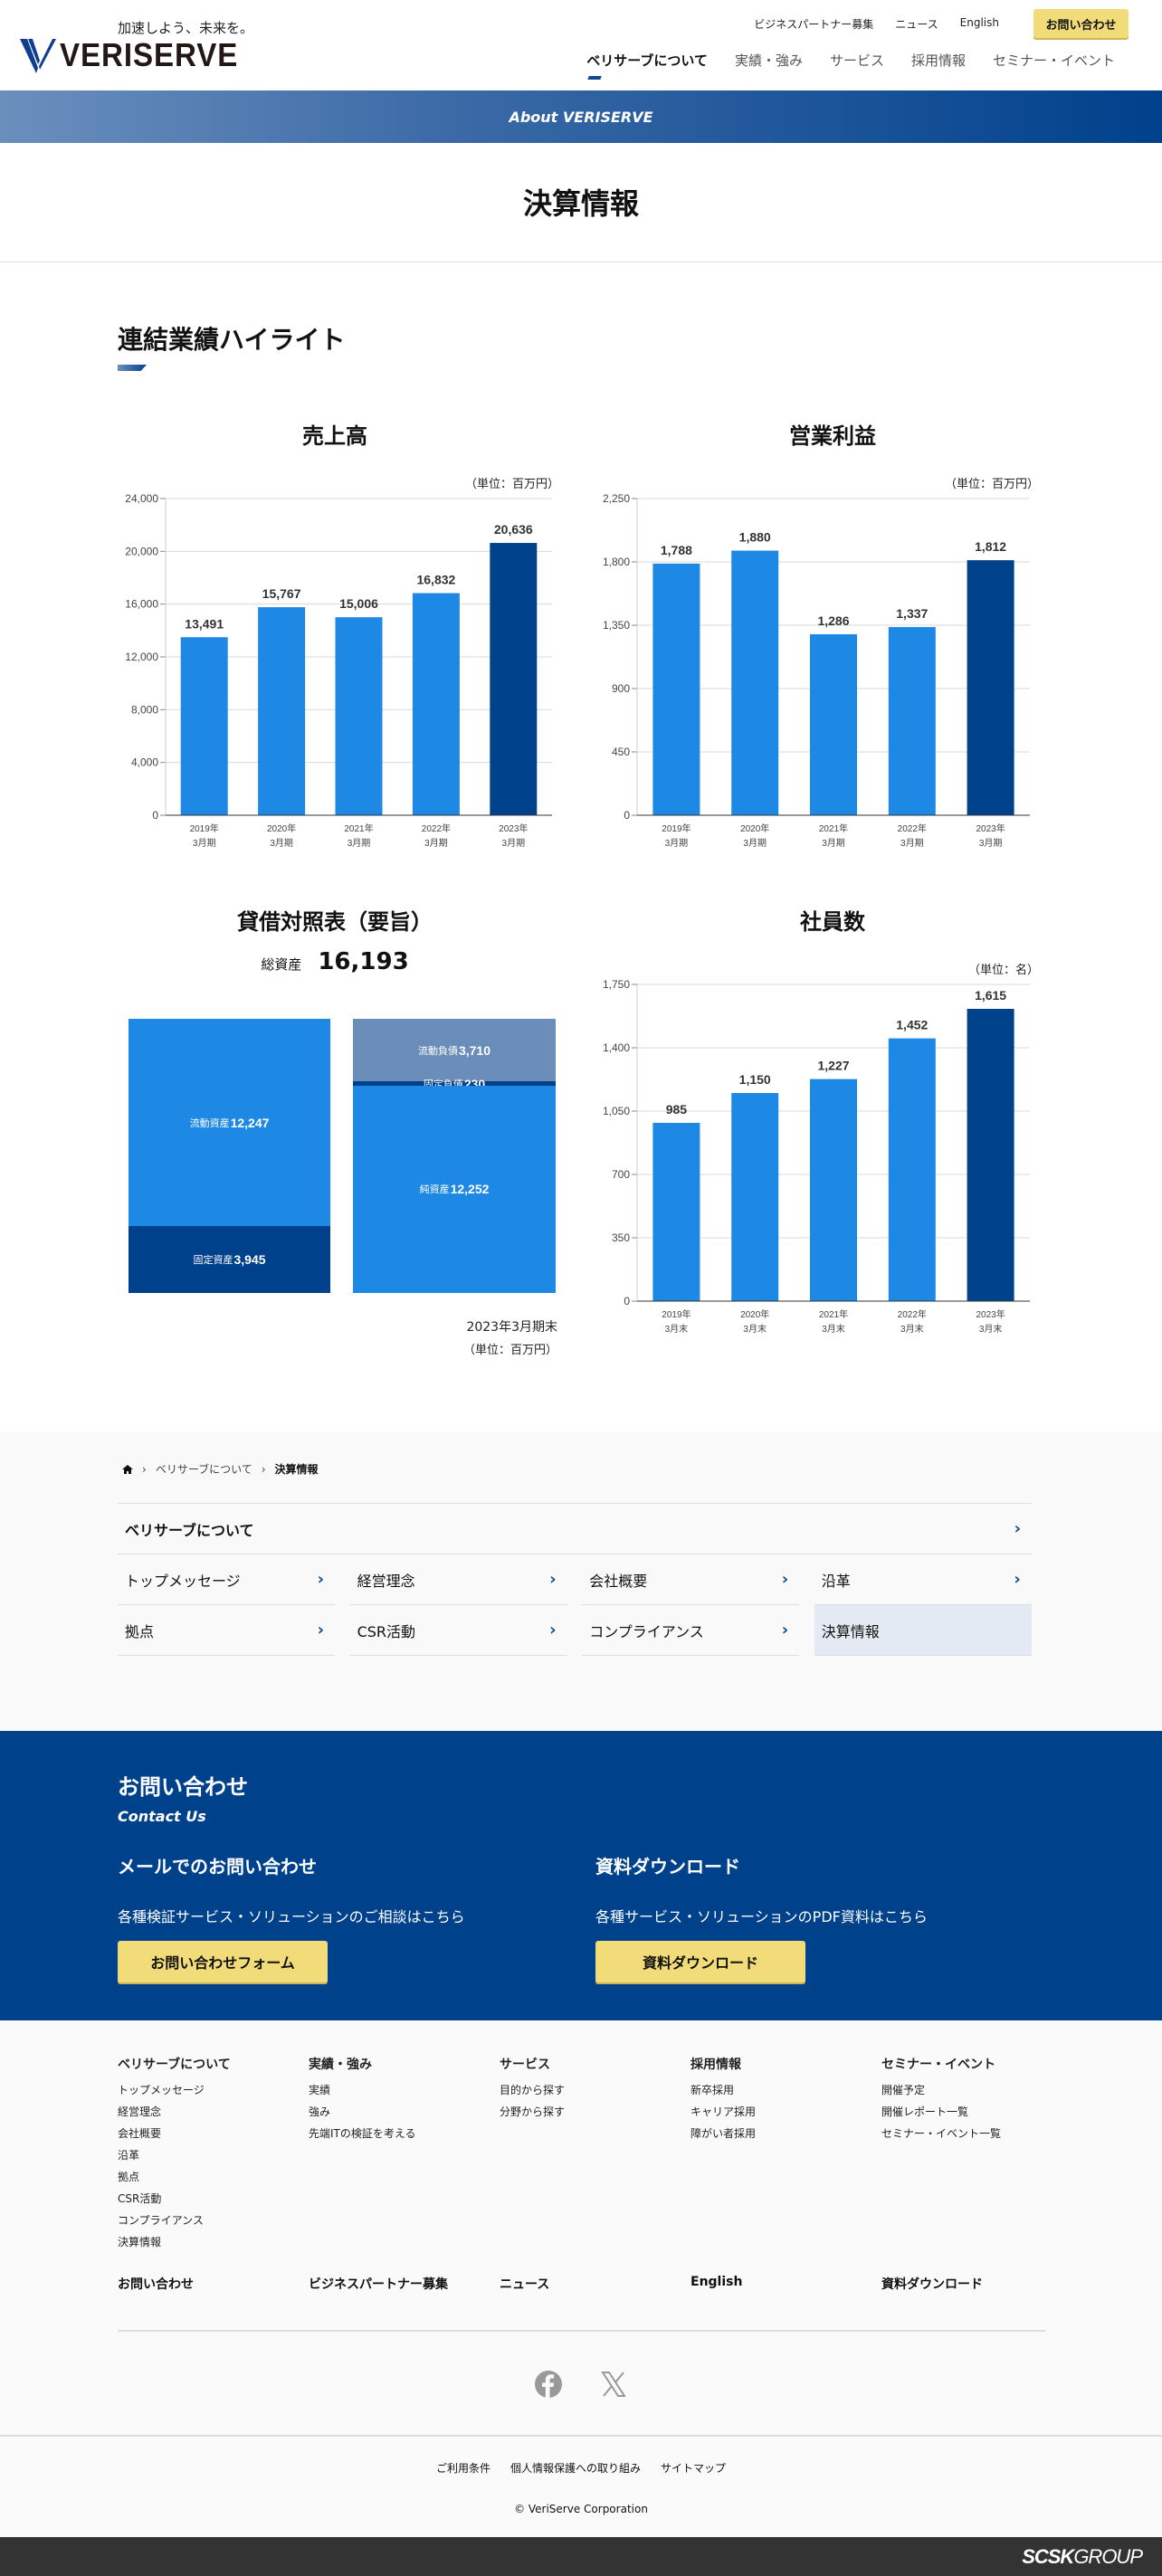 This screenshot has height=2576, width=1162. Describe the element at coordinates (232, 340) in the screenshot. I see `section-title: 連結業績ハイライト` at that location.